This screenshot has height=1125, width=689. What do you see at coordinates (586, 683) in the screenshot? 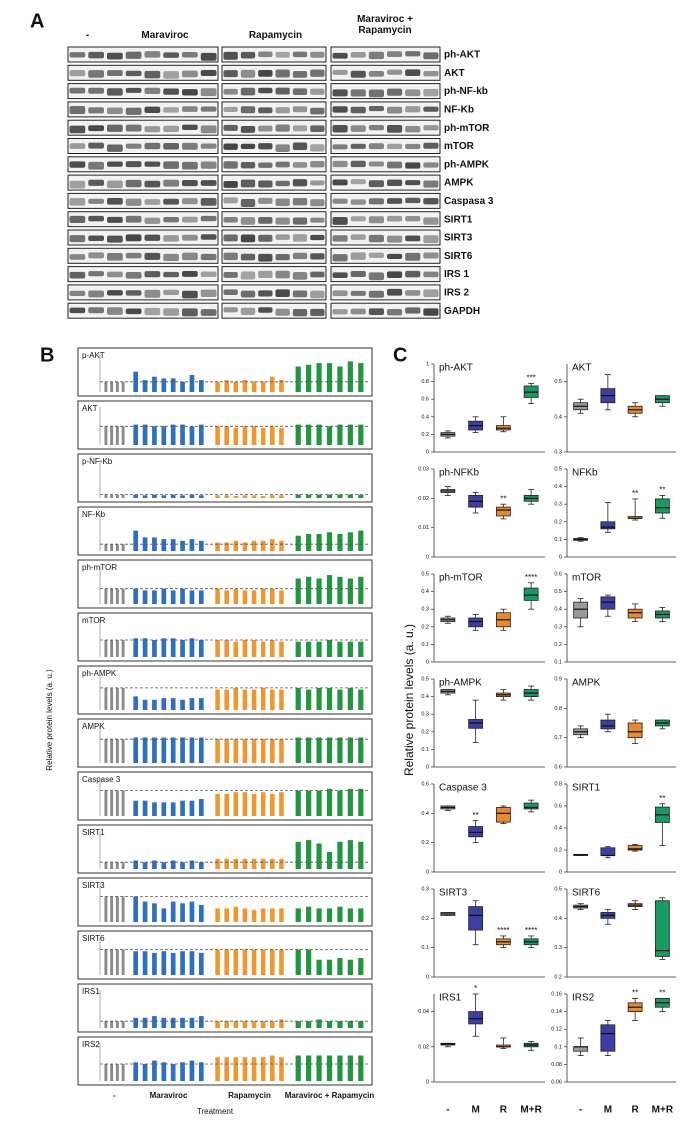
I see `subpanel-title: AMPK` at bounding box center [586, 683].